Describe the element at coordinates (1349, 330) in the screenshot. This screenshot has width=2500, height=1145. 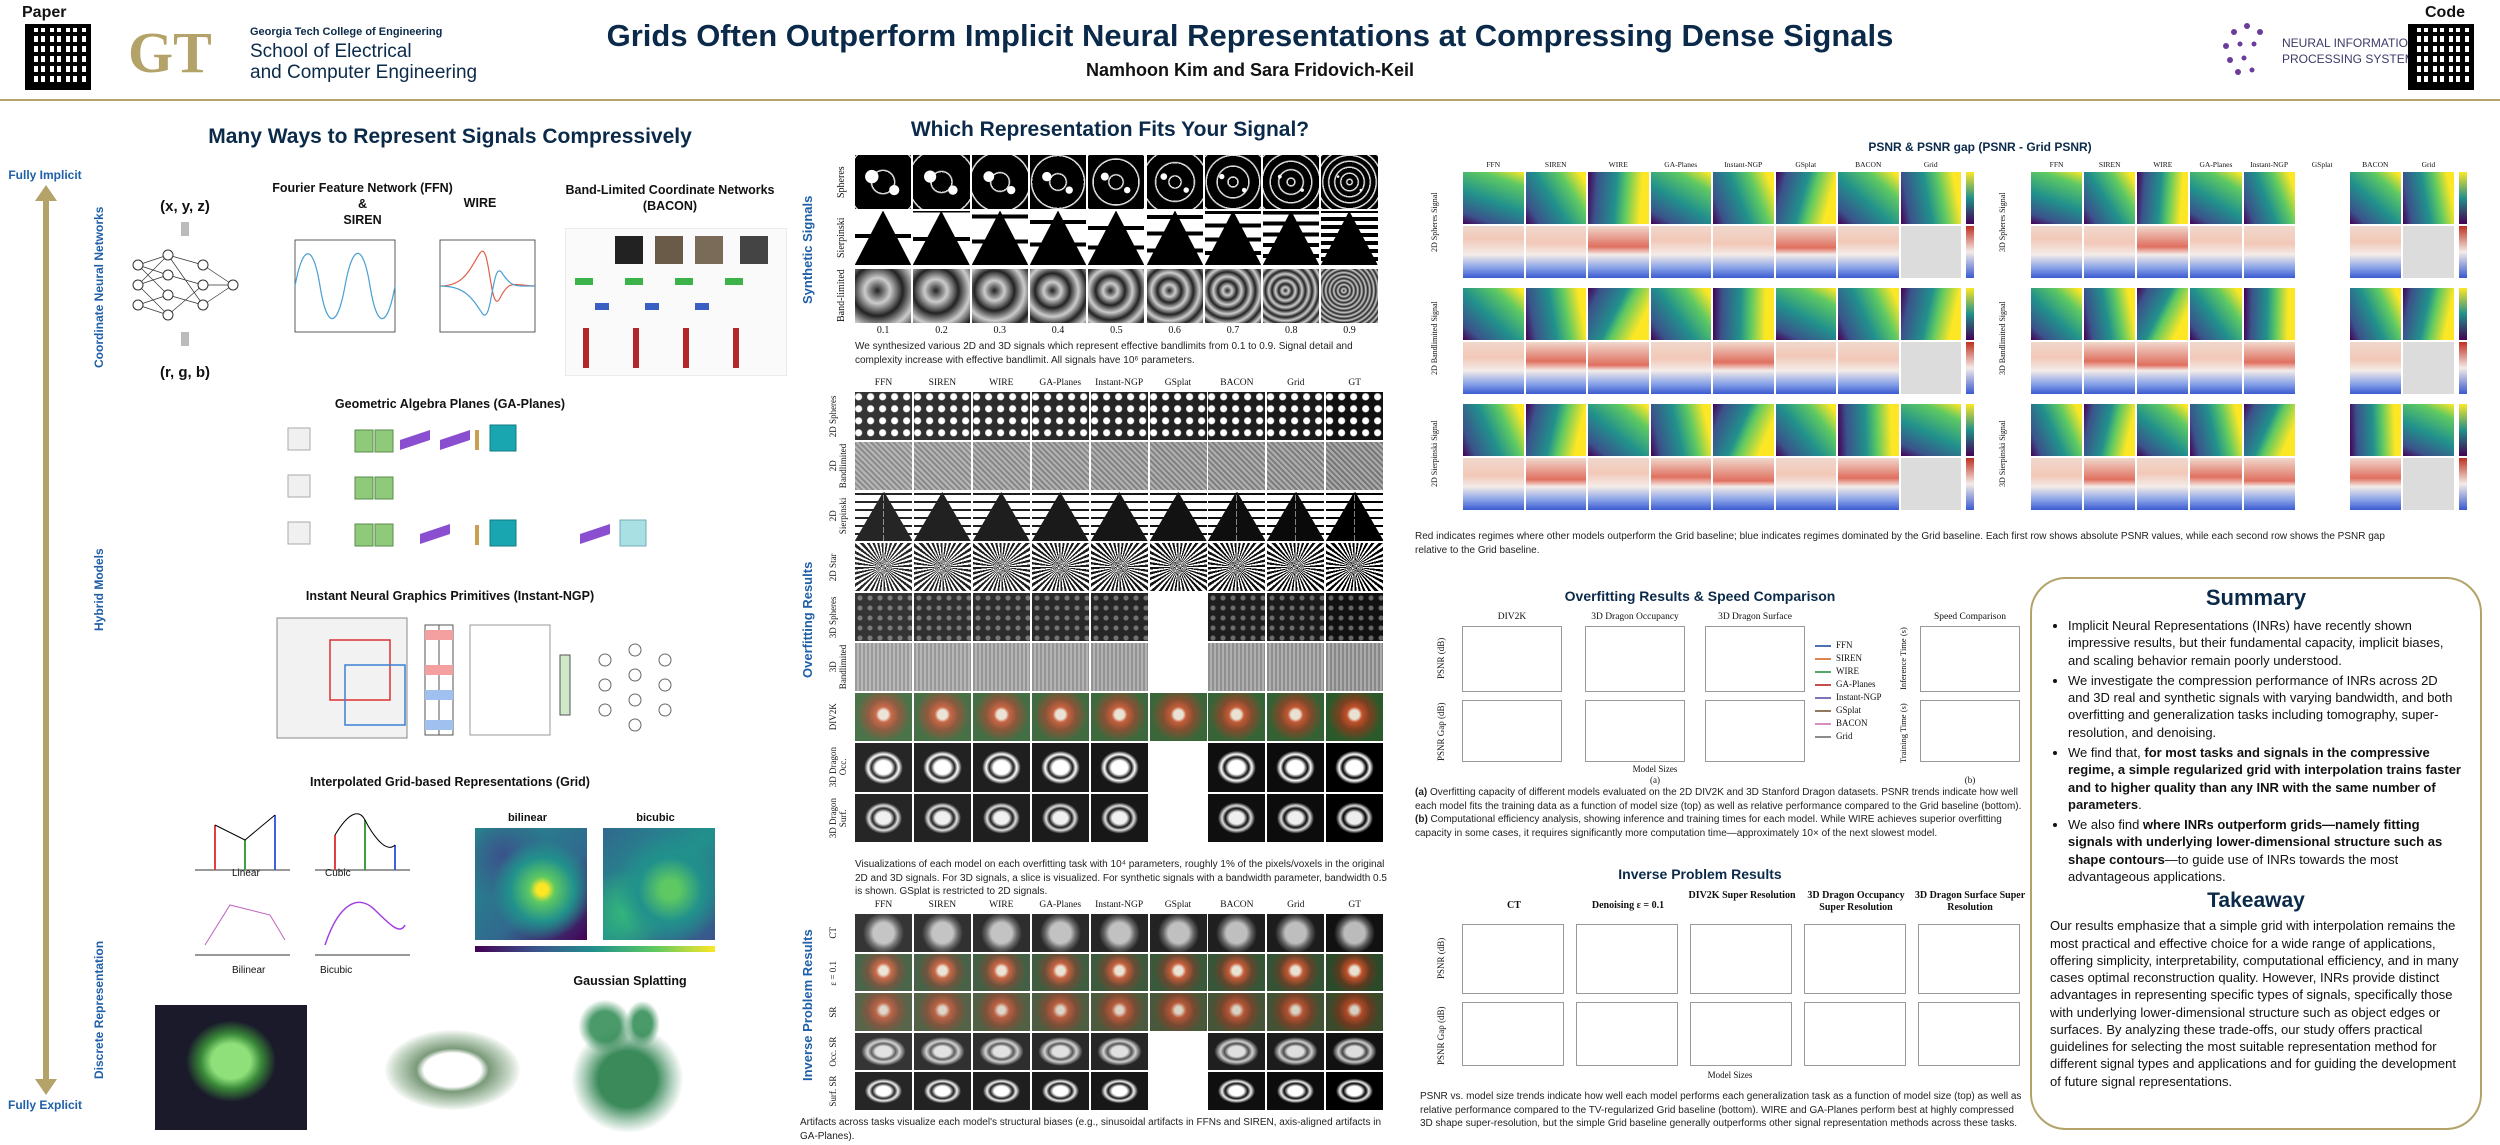
I see `bandwidth-label: 0.9` at that location.